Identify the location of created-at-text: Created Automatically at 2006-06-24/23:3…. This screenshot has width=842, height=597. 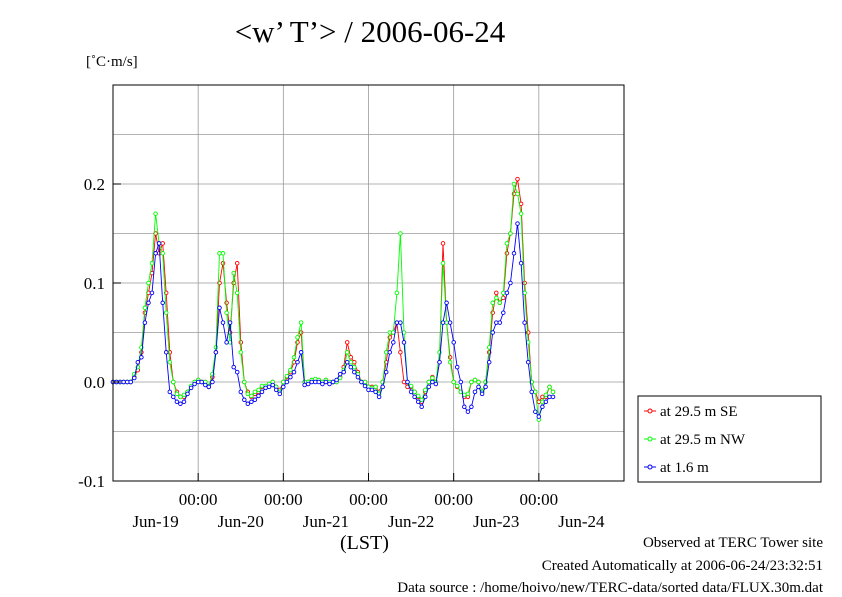
(682, 566).